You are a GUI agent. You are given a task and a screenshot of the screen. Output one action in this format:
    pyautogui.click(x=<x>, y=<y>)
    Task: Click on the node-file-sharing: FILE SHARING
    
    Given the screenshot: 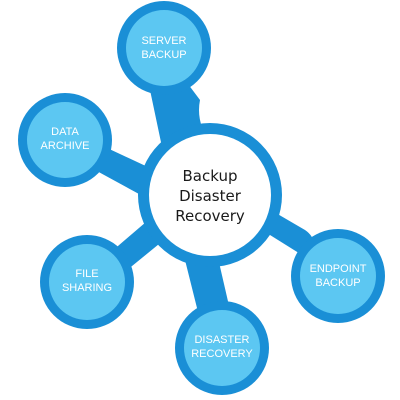 What is the action you would take?
    pyautogui.click(x=87, y=282)
    